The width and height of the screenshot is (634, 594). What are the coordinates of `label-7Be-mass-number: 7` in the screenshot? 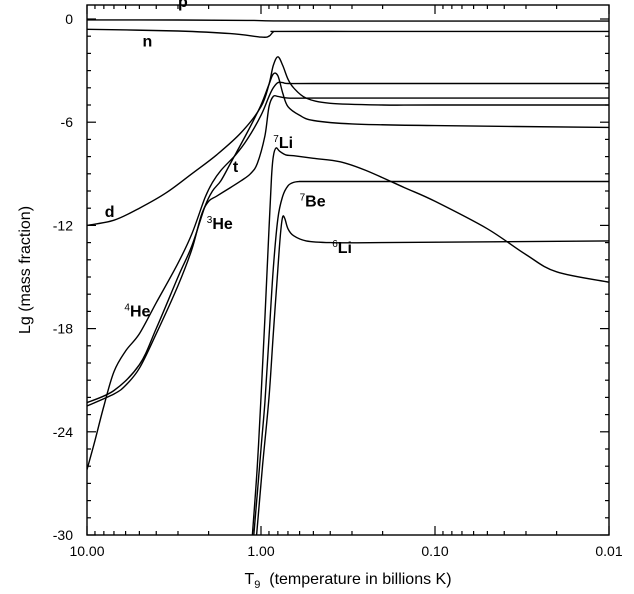 It's located at (303, 198).